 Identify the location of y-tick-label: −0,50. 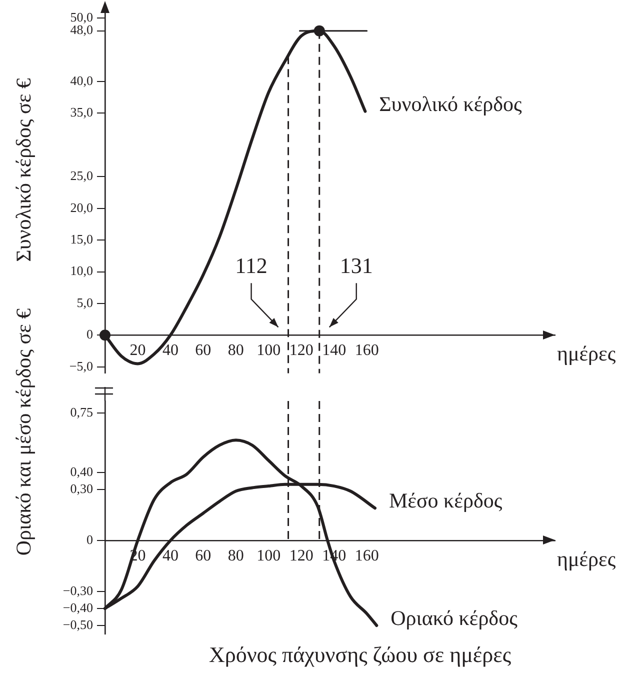
(77, 624).